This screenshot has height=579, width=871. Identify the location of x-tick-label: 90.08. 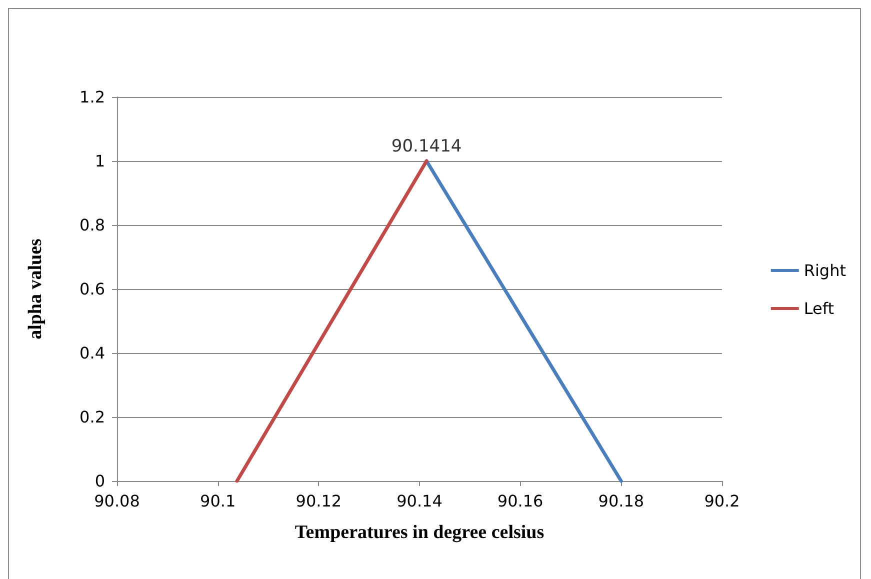
(117, 501).